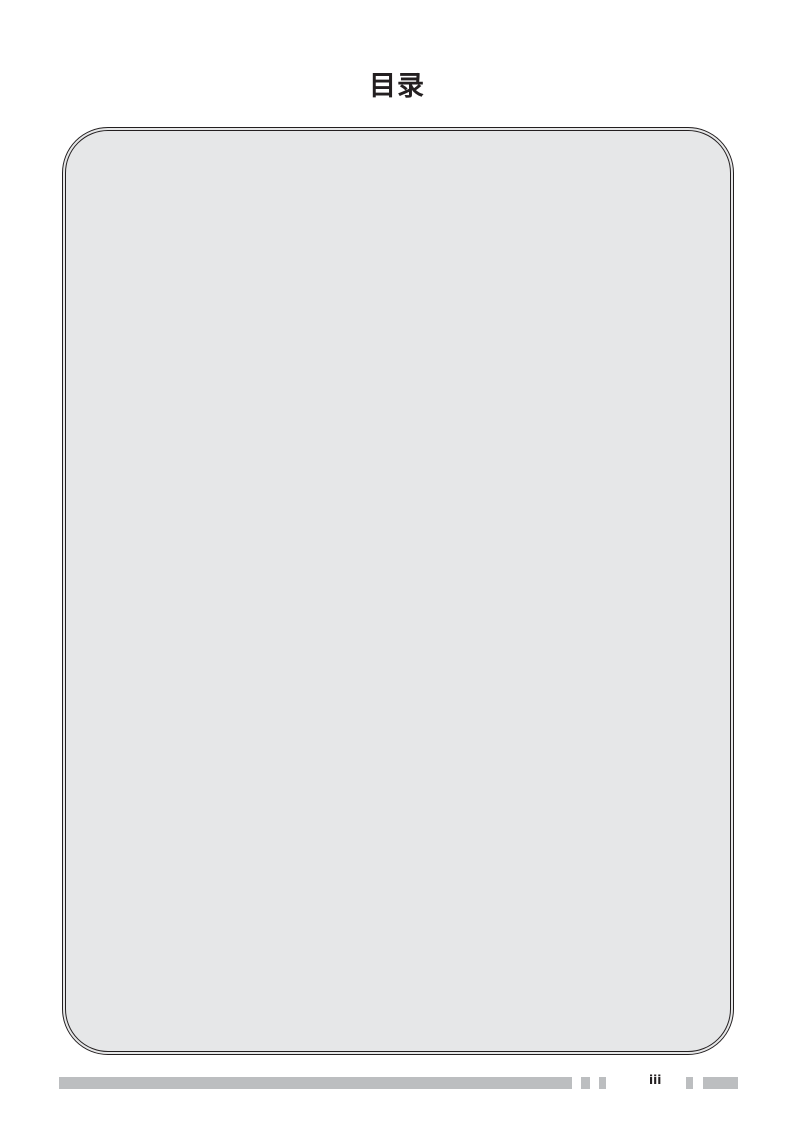 Image resolution: width=794 pixels, height=1122 pixels. I want to click on page-number: iii, so click(655, 1080).